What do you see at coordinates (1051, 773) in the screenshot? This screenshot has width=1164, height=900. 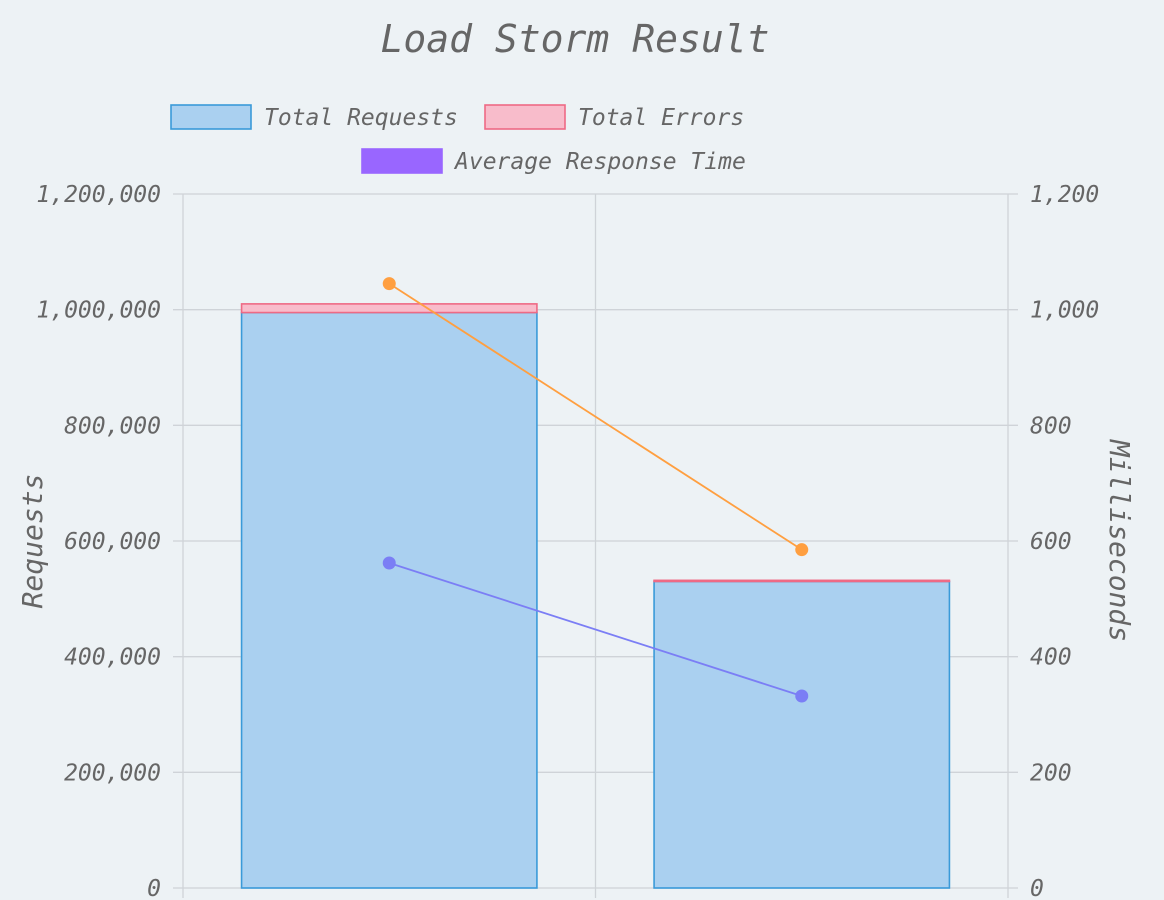 I see `y-right-tick-label: 200` at bounding box center [1051, 773].